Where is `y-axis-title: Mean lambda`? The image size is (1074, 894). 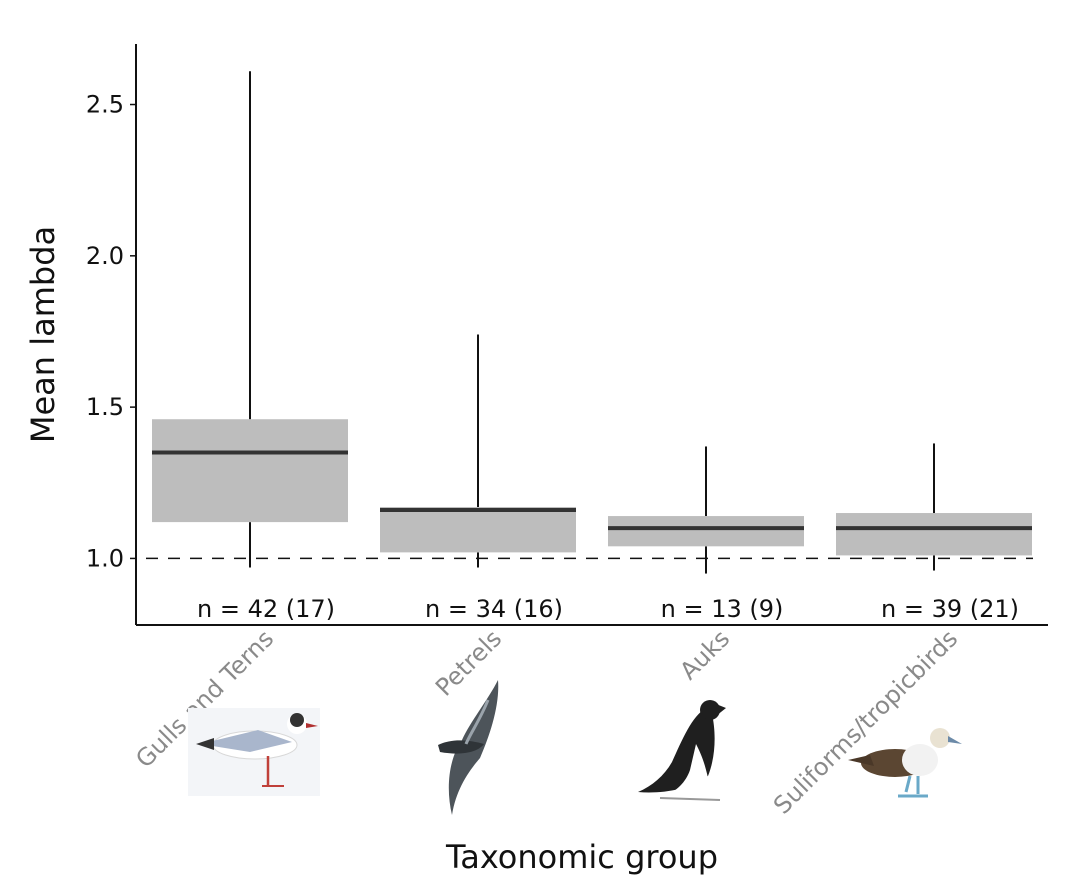 y-axis-title: Mean lambda is located at coordinates (43, 334).